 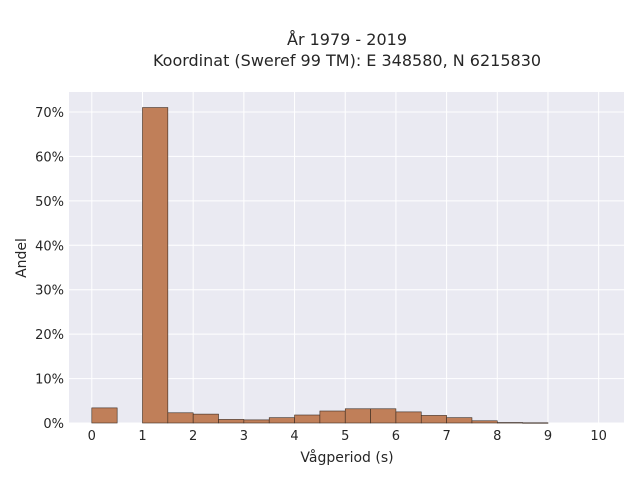 What do you see at coordinates (49, 335) in the screenshot?
I see `y-tick-label-2: 20%` at bounding box center [49, 335].